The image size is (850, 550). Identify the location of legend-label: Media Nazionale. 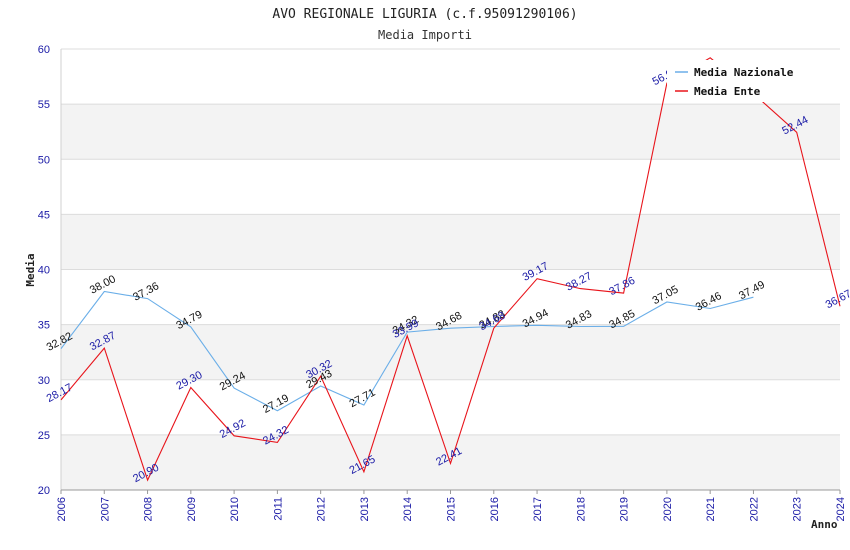
(744, 72).